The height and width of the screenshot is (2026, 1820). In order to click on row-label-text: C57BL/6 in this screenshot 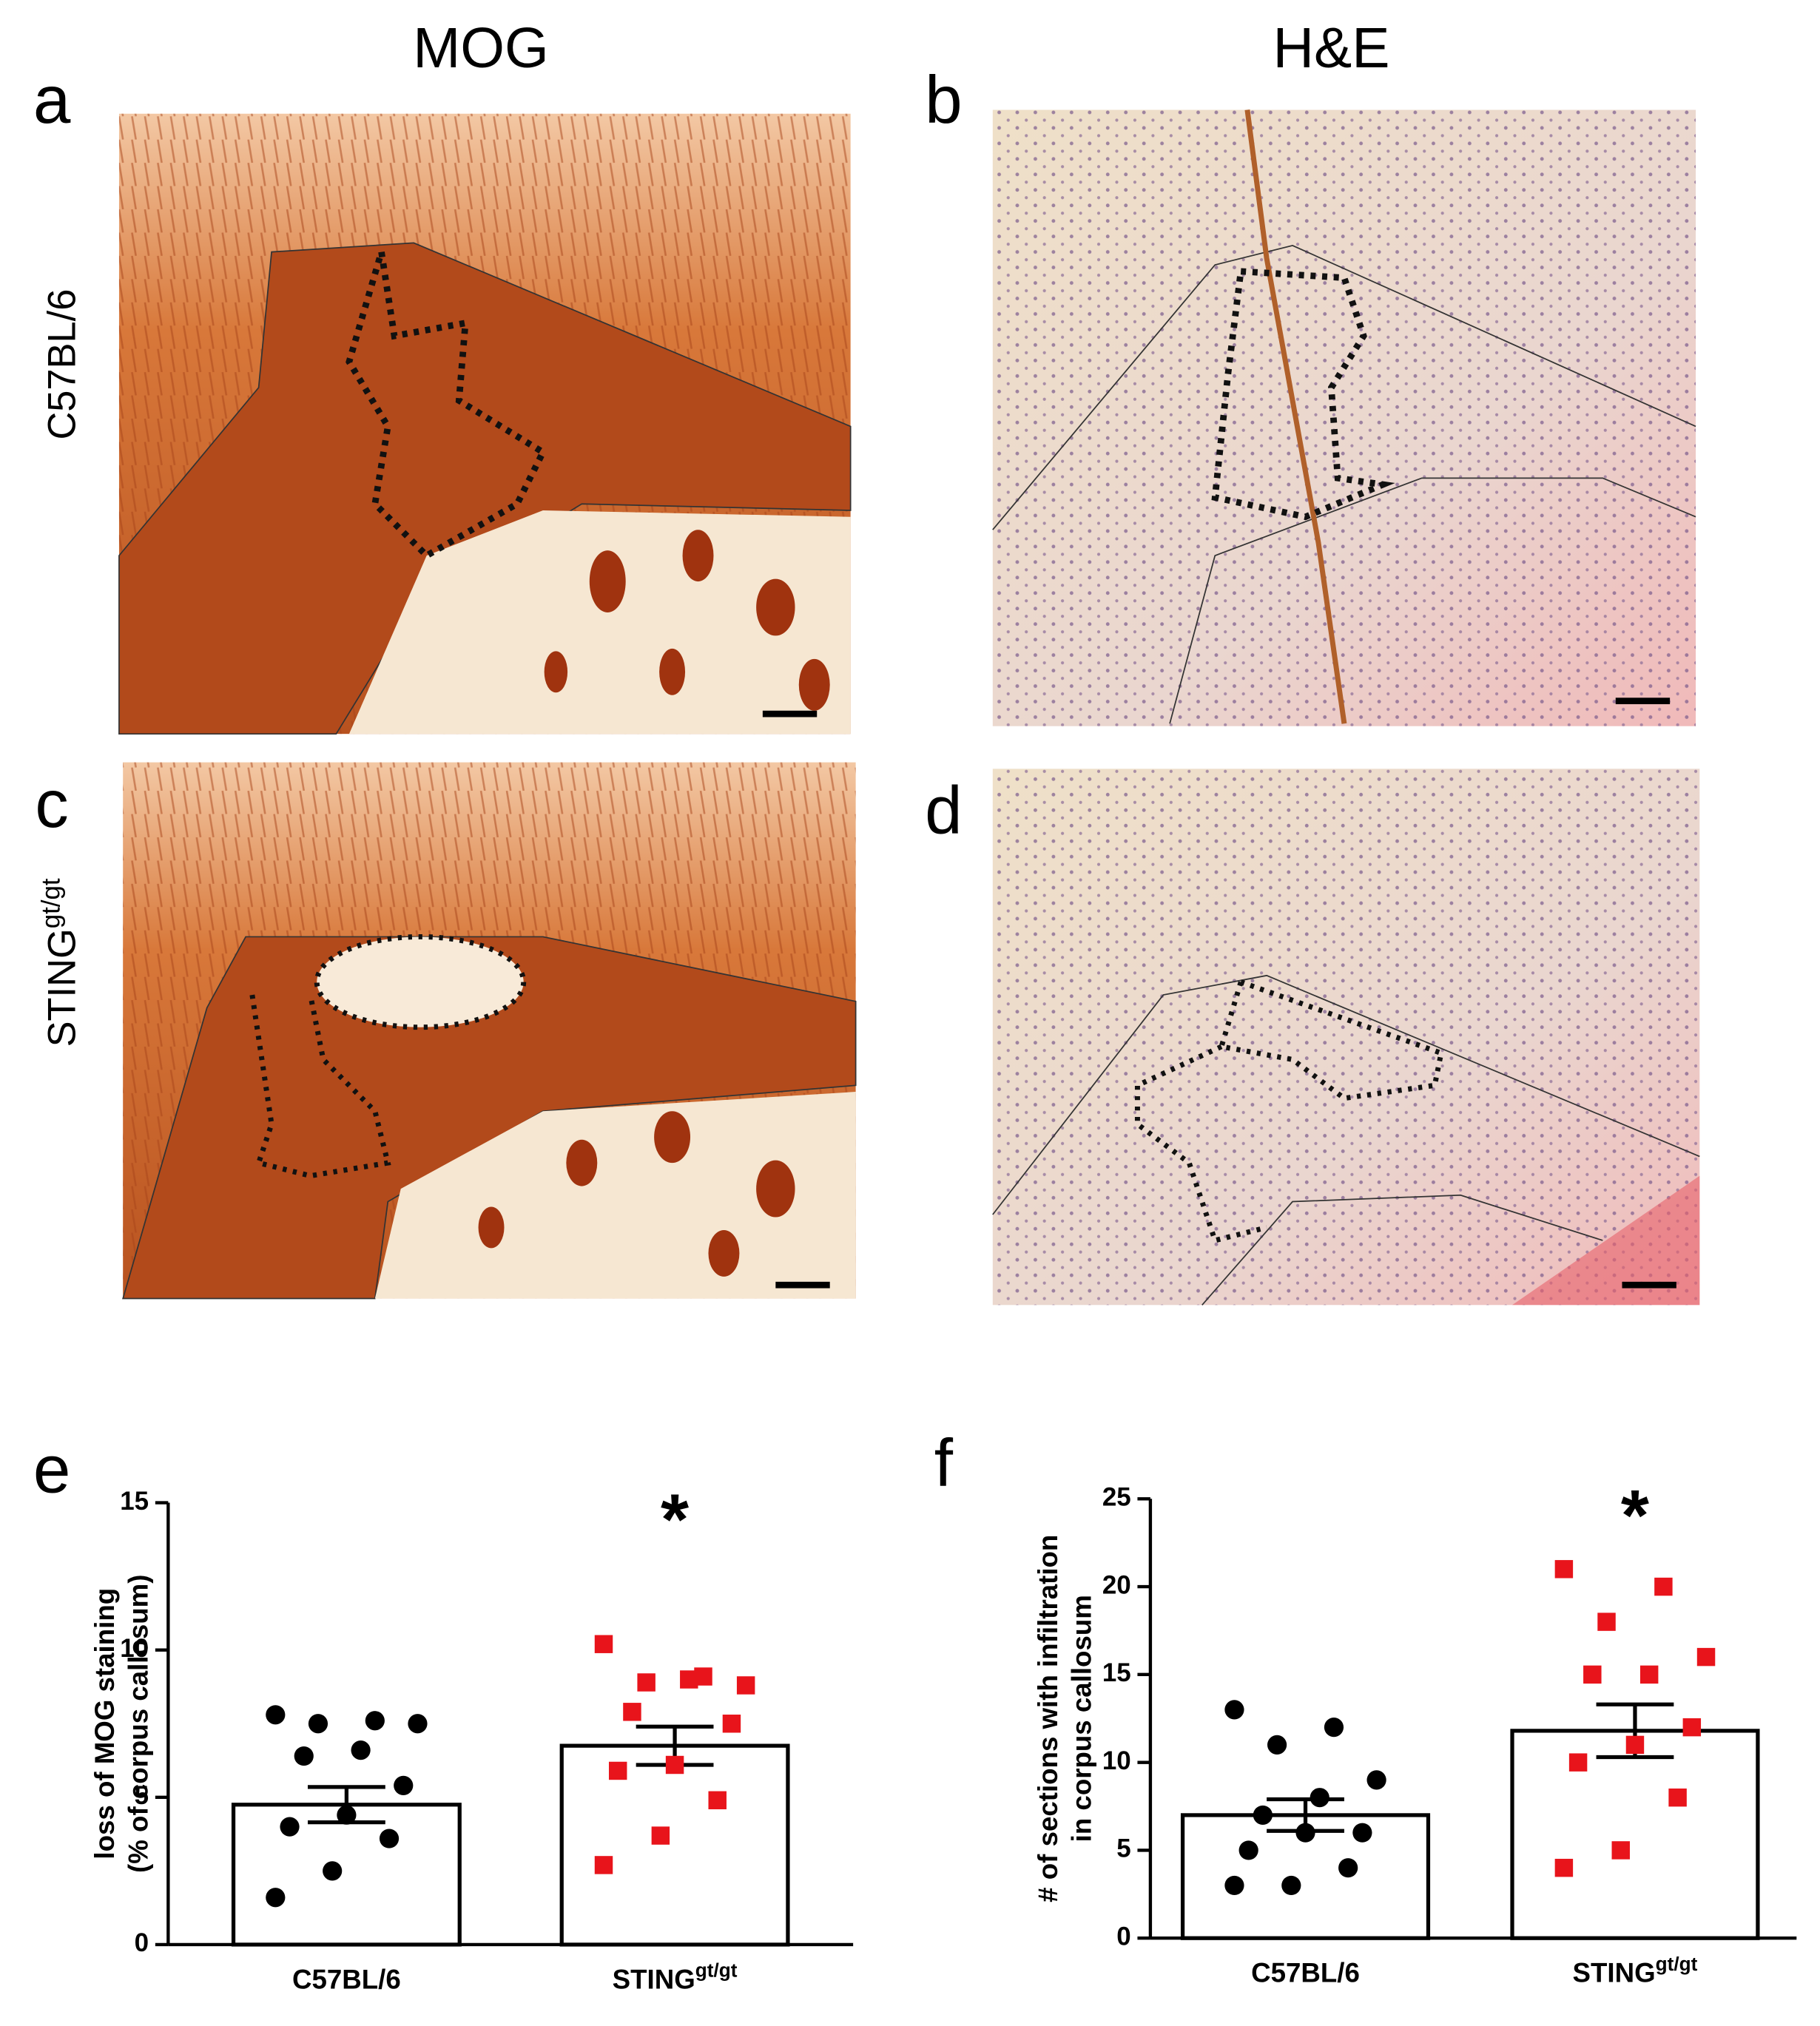, I will do `click(63, 364)`.